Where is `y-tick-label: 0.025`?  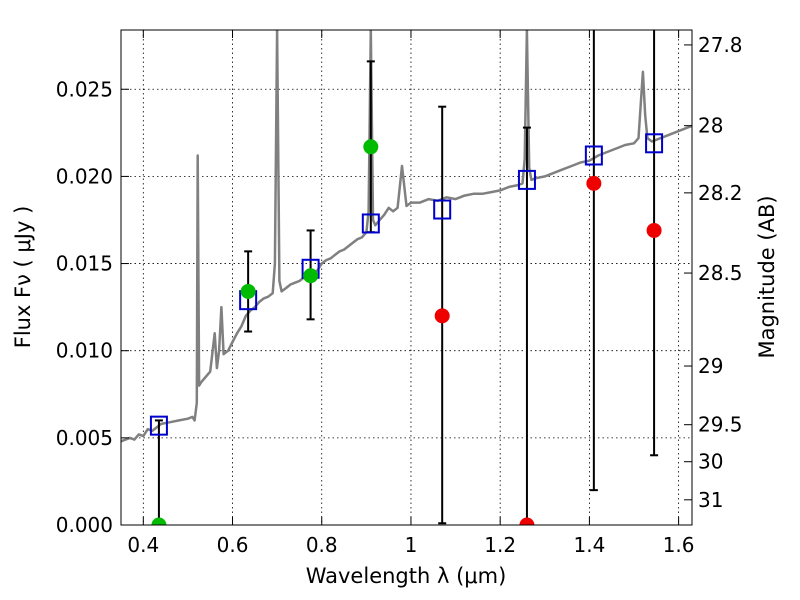
y-tick-label: 0.025 is located at coordinates (84, 89).